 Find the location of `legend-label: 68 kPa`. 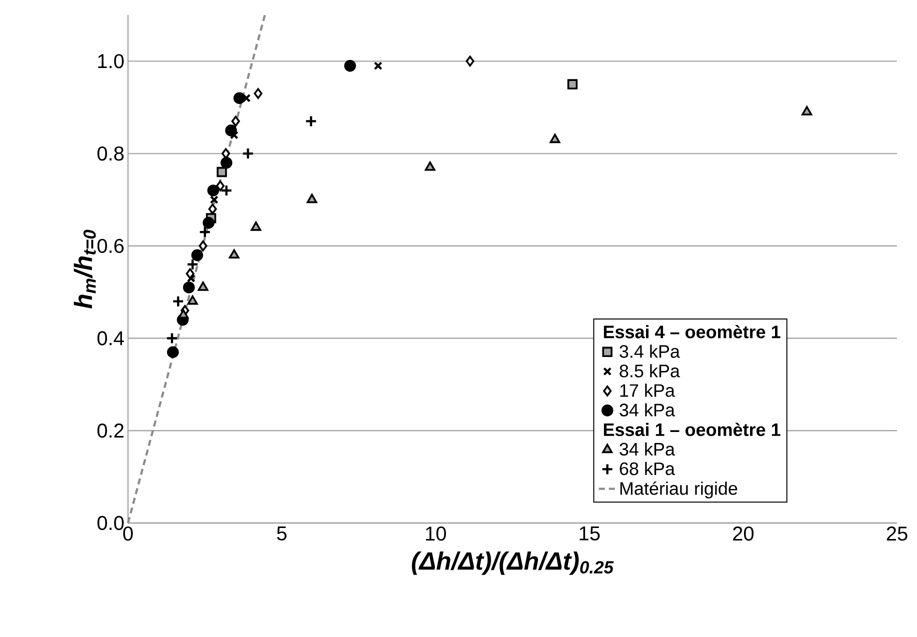

legend-label: 68 kPa is located at coordinates (647, 469).